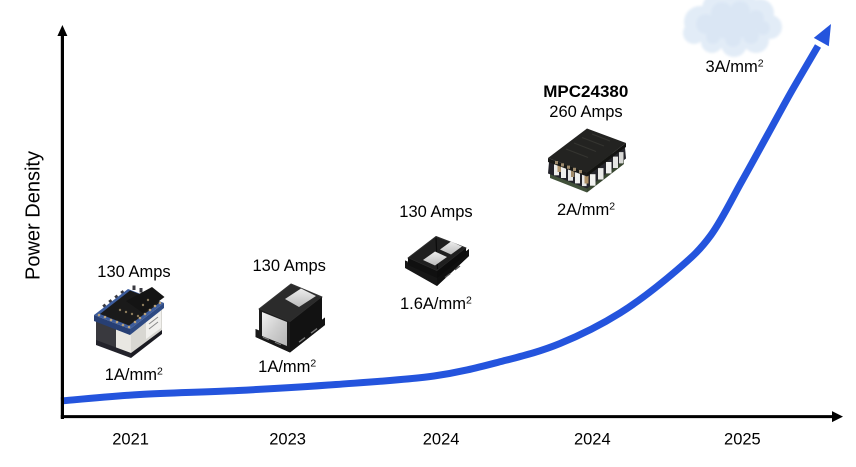 The width and height of the screenshot is (856, 467). I want to click on svg-text: 1.6A/mm2, so click(436, 304).